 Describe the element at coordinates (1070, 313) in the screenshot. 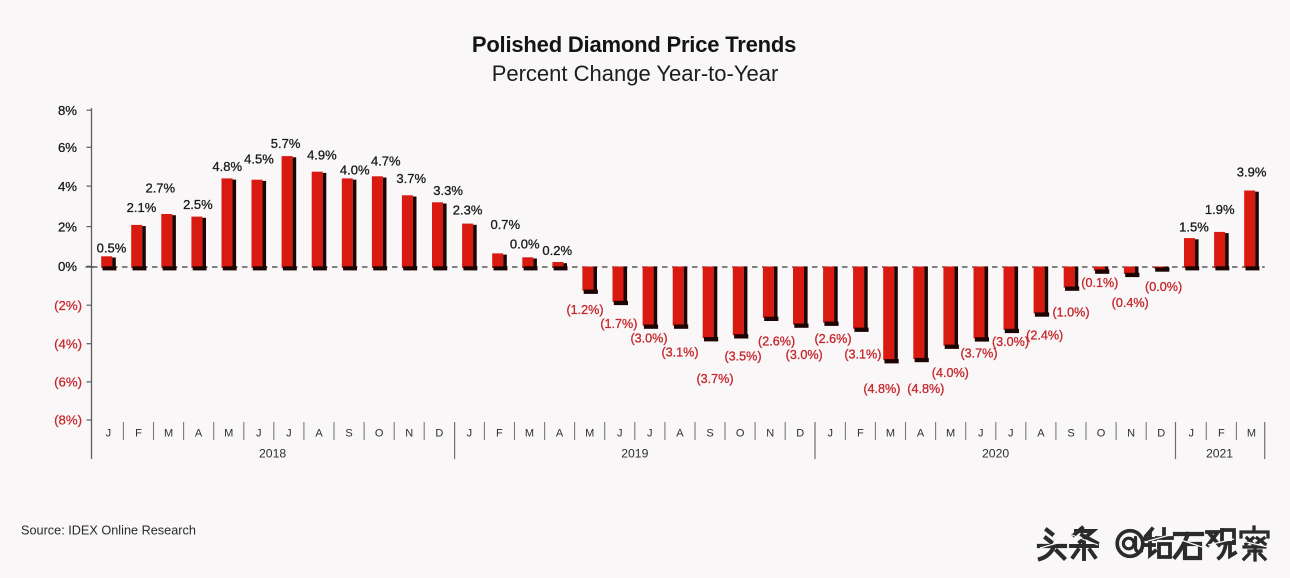

I see `svg-text: (1.0%)` at that location.